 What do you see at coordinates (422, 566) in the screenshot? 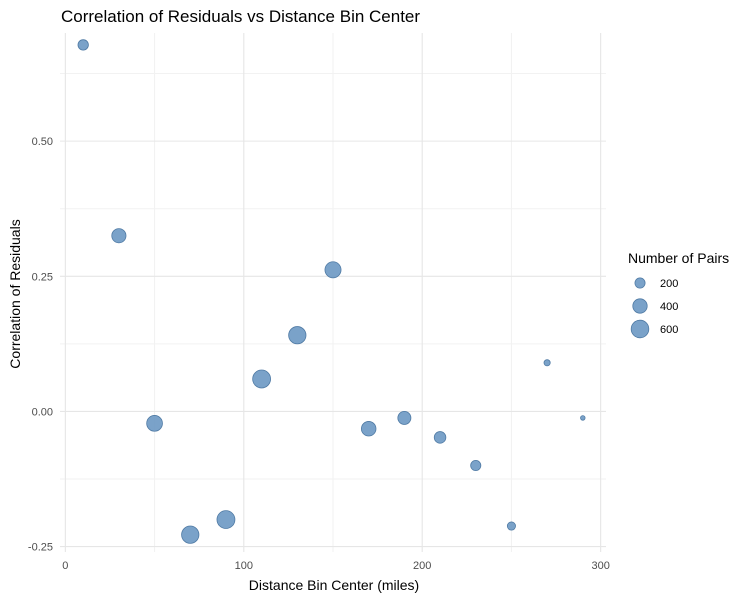
I see `x-tick-label: 200` at bounding box center [422, 566].